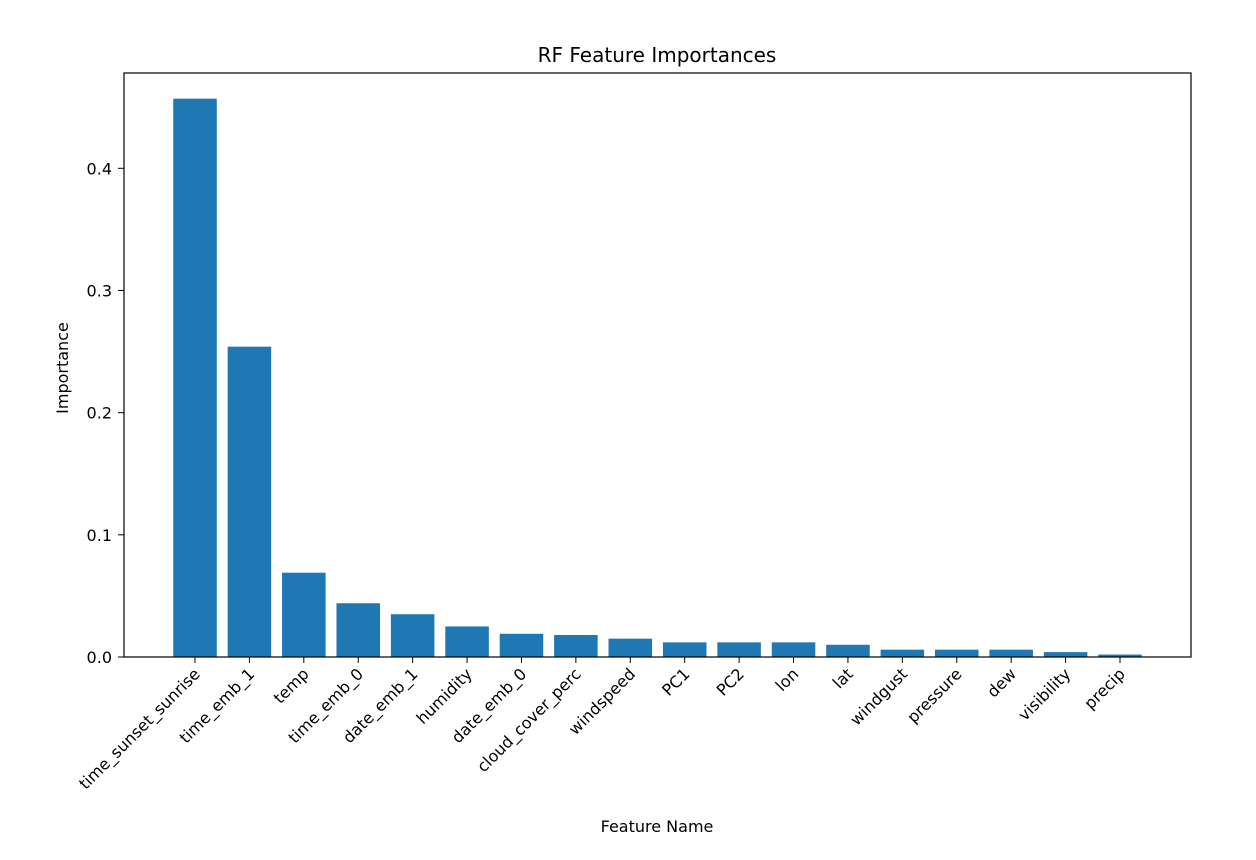 The image size is (1256, 860). I want to click on y-tick-label: 0.1, so click(99, 535).